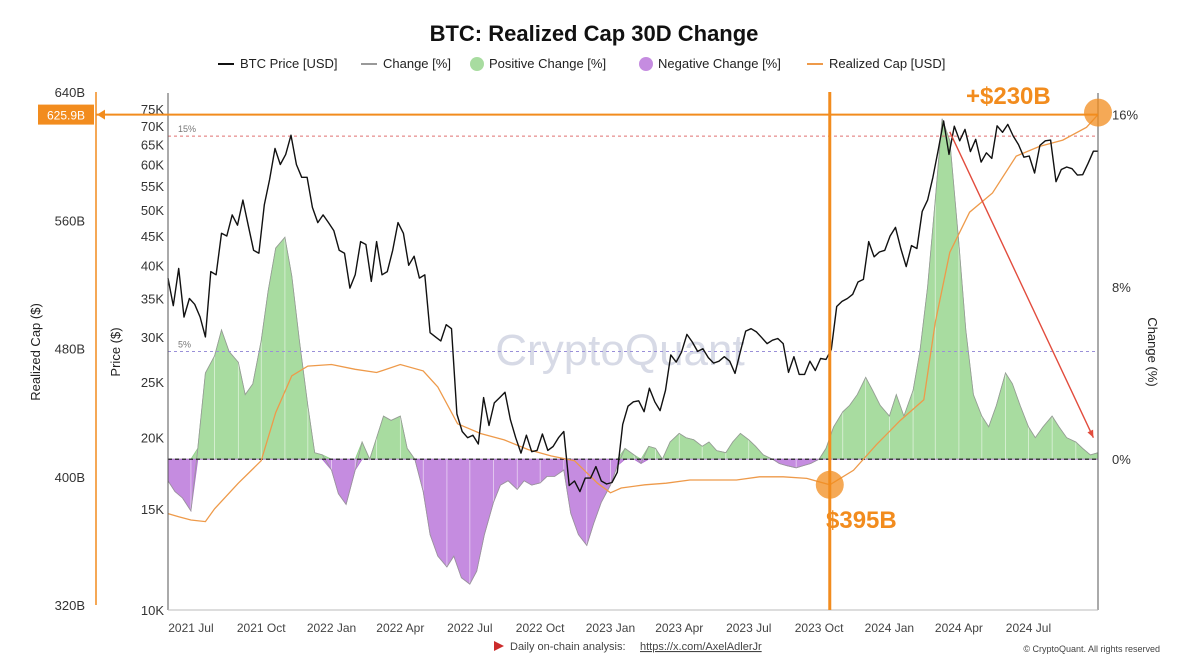  Describe the element at coordinates (499, 646) in the screenshot. I see `footer-flag-icon` at that location.